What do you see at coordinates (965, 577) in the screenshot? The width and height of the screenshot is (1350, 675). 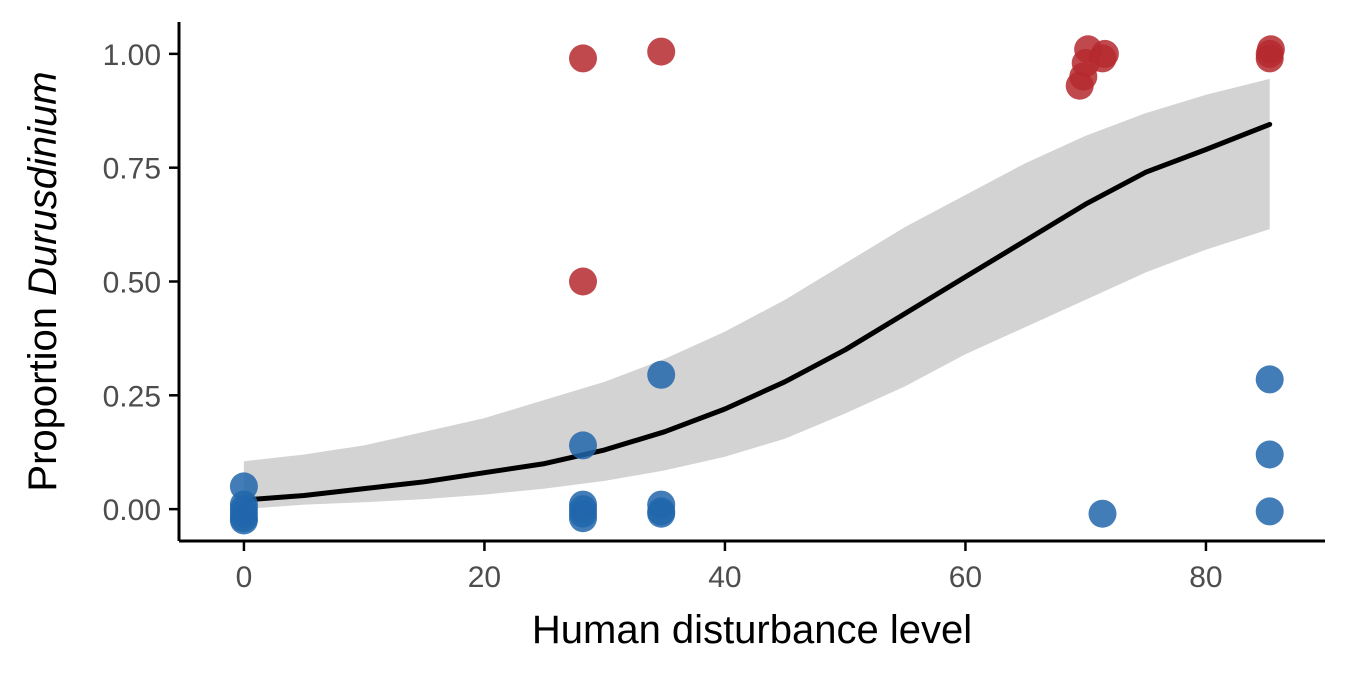 I see `x-tick-label: 60` at bounding box center [965, 577].